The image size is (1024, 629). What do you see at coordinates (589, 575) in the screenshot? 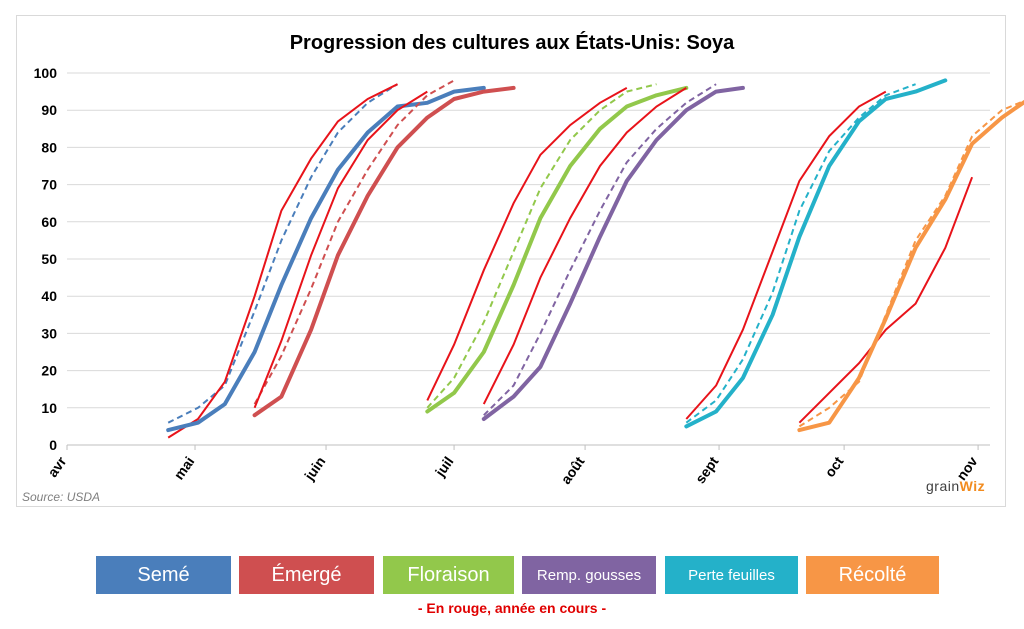
I see `legend-remp-gousses: Remp. gousses` at bounding box center [589, 575].